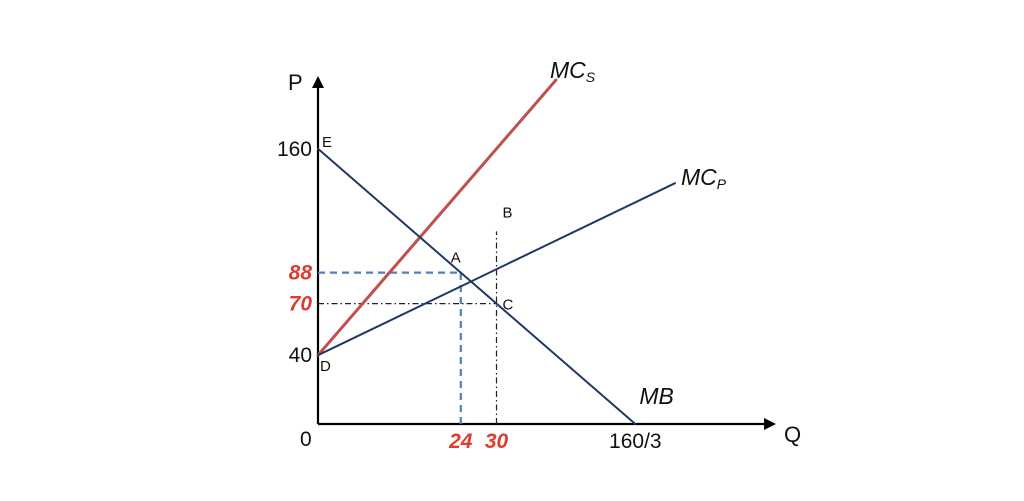  I want to click on x-tick-label: 160/3, so click(635, 441).